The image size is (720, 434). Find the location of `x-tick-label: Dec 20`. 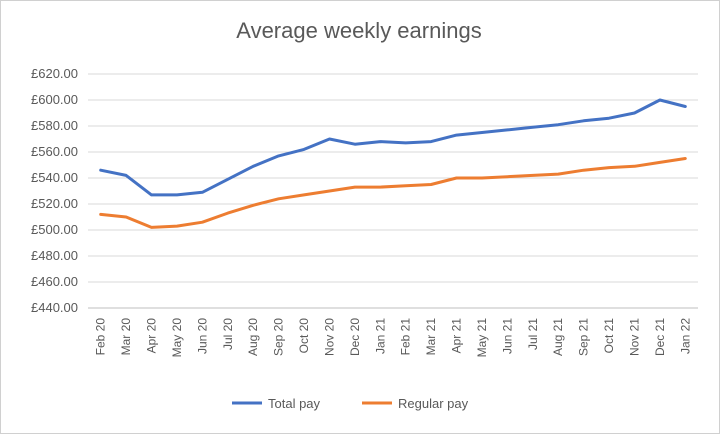

x-tick-label: Dec 20 is located at coordinates (355, 337).